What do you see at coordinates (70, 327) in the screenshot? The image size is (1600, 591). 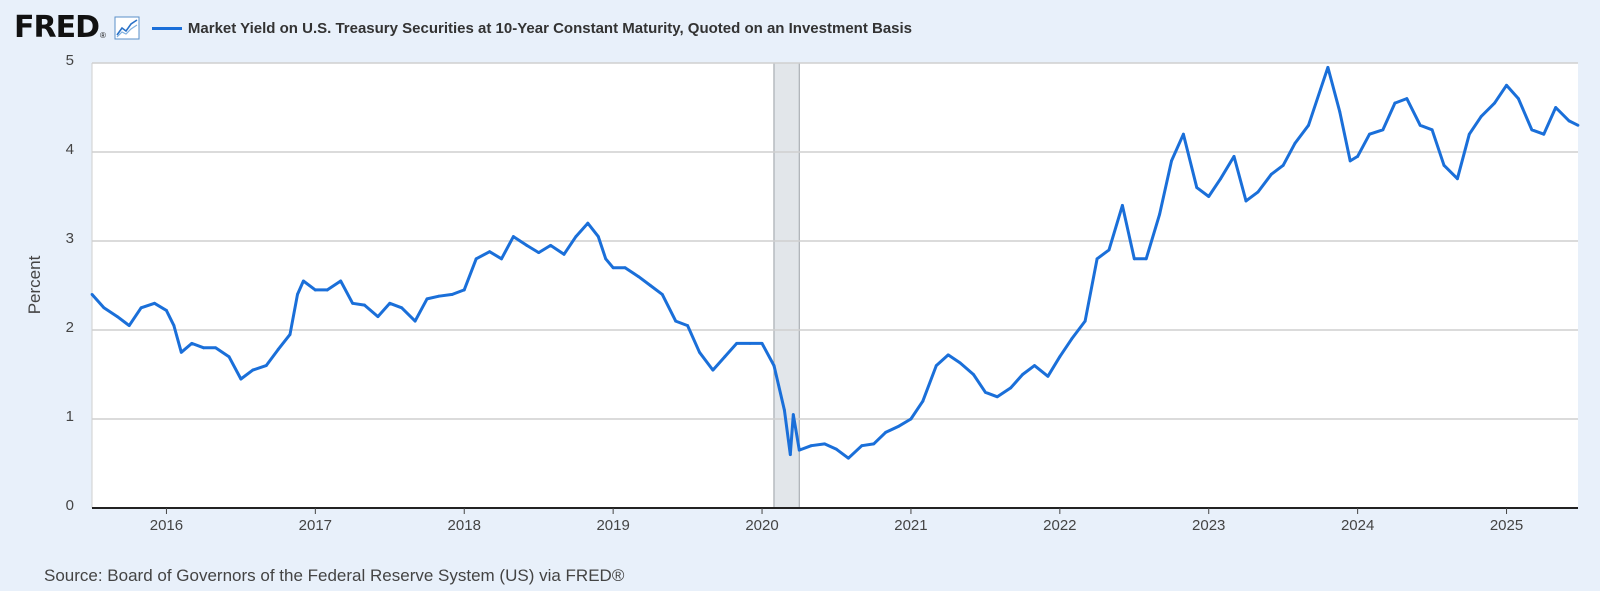 I see `y-tick-label-2: 2` at bounding box center [70, 327].